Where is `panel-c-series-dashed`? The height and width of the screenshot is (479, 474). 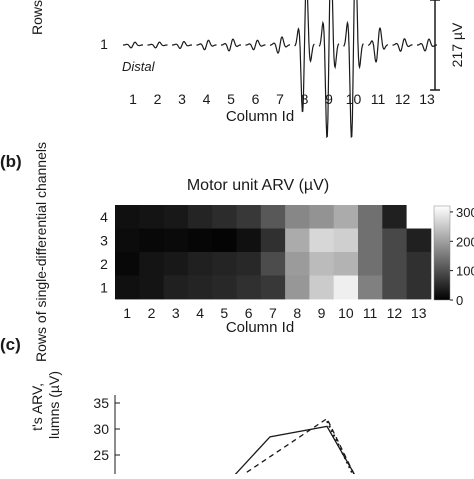 panel-c-series-dashed is located at coordinates (296, 448).